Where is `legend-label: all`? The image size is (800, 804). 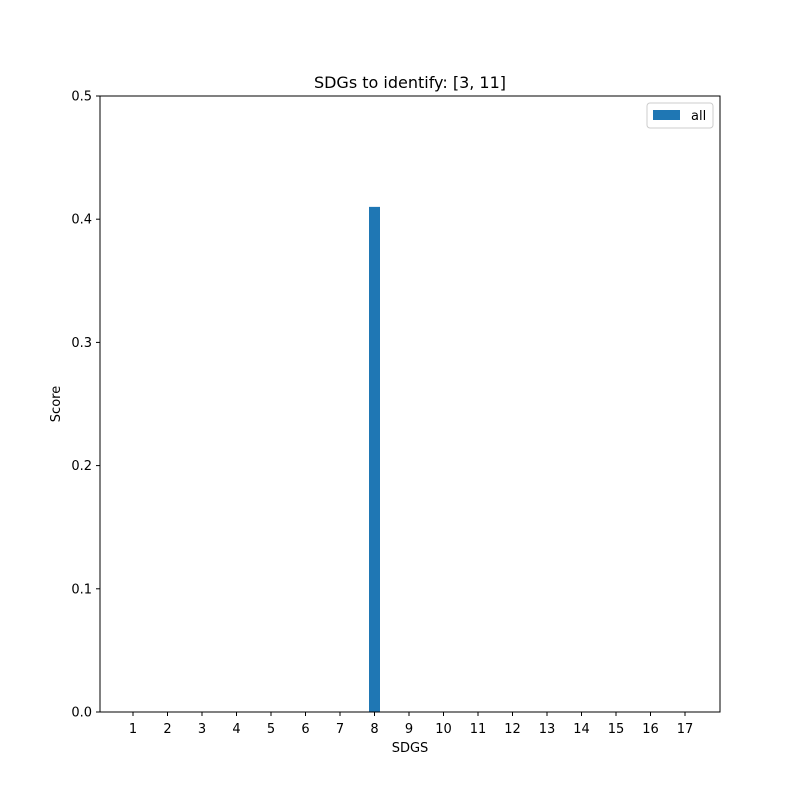
legend-label: all is located at coordinates (698, 116).